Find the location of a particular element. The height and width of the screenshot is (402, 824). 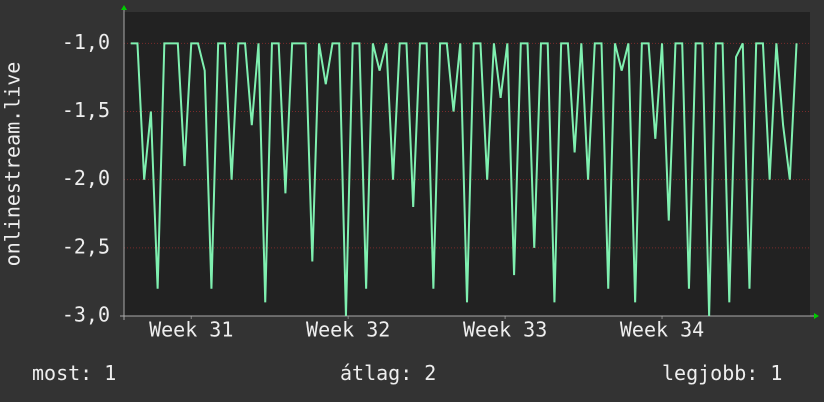

stat: átlag: 2 is located at coordinates (388, 373).